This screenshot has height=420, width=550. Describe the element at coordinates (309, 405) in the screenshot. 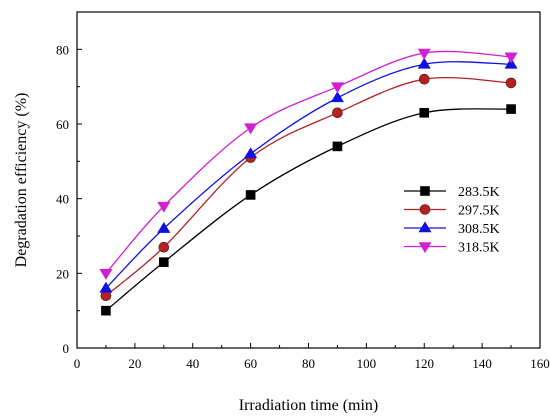

I see `x-axis-title: Irradiation time (min)` at that location.